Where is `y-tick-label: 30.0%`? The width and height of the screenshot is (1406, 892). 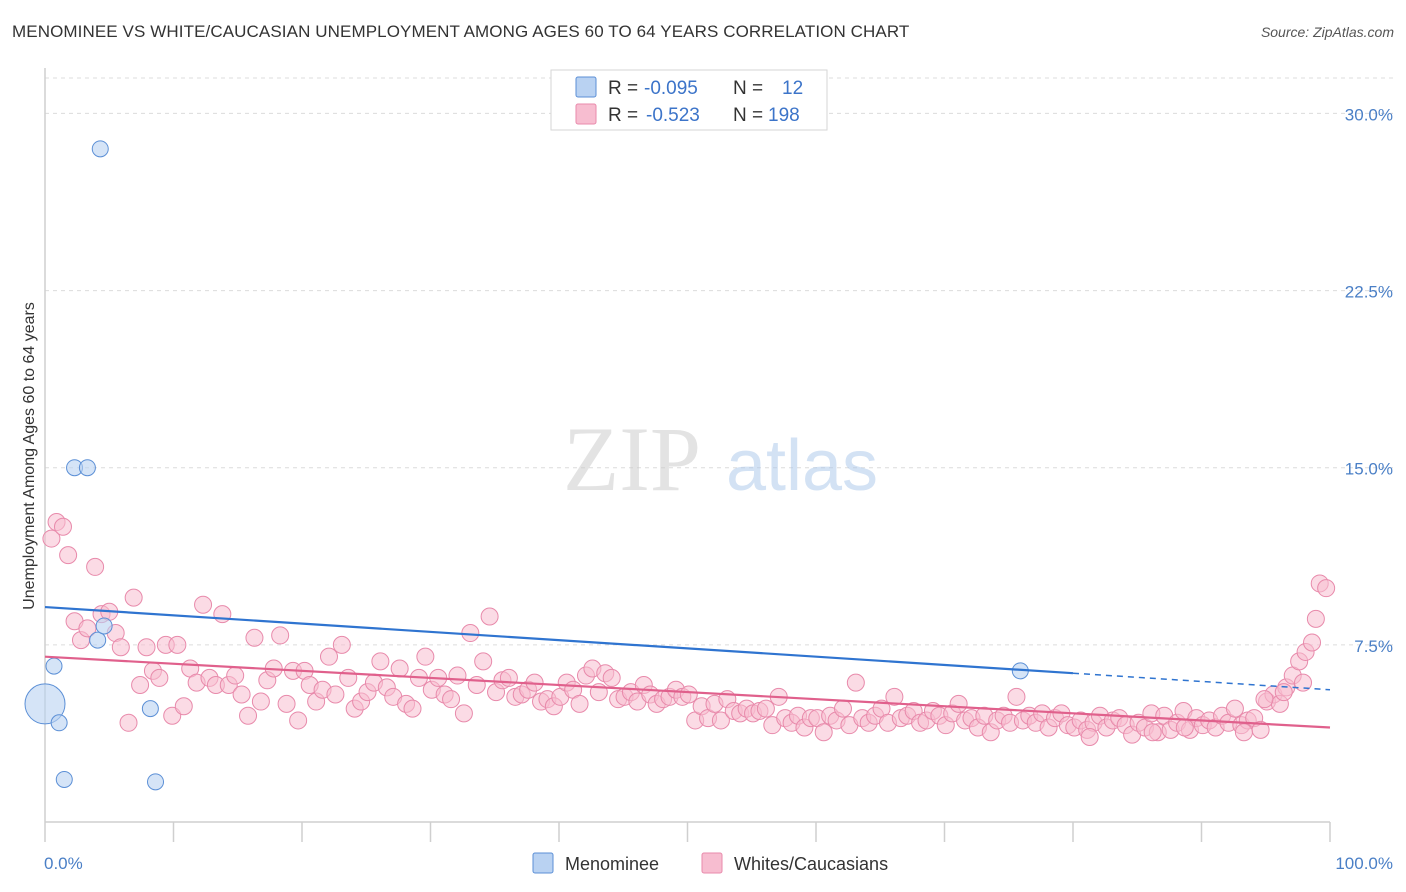 y-tick-label: 30.0% is located at coordinates (1369, 114).